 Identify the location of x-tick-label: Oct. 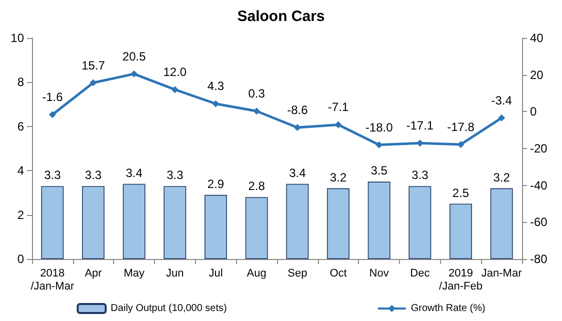
(338, 274).